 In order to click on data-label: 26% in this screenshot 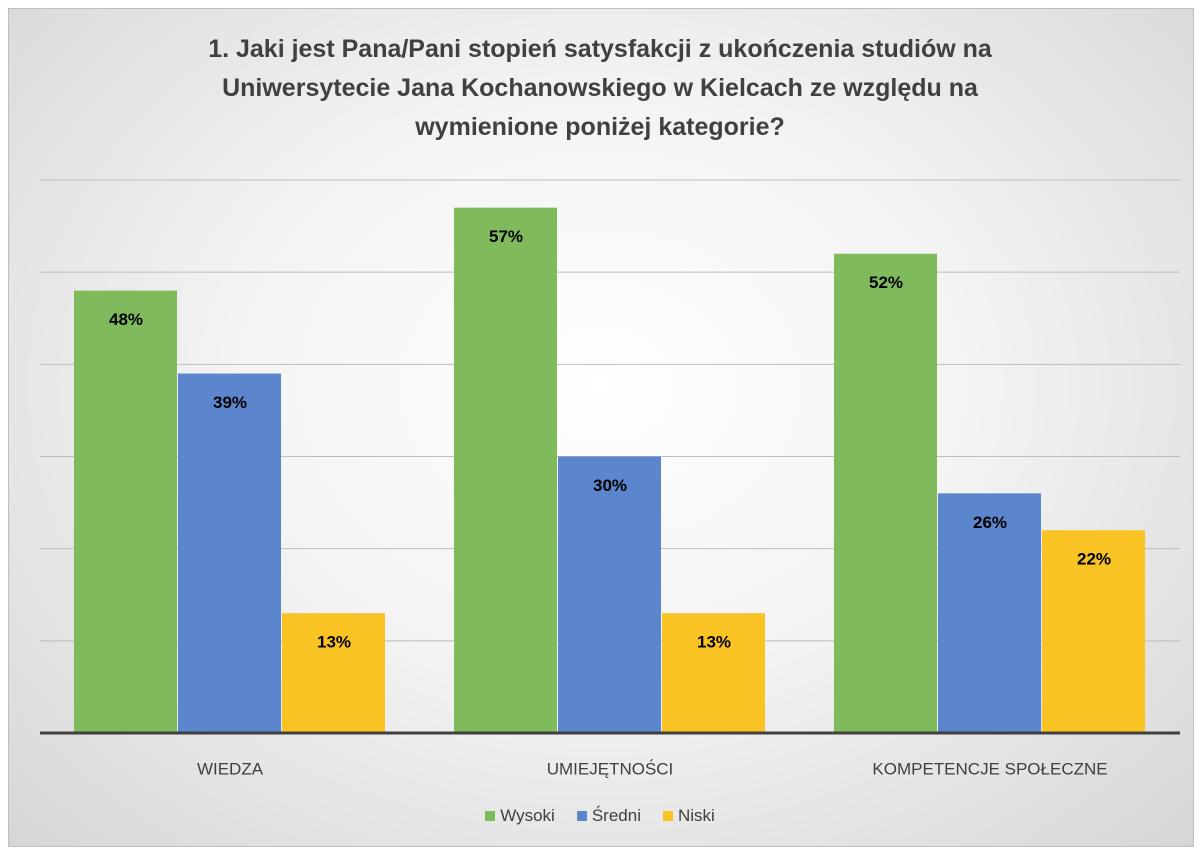, I will do `click(990, 522)`.